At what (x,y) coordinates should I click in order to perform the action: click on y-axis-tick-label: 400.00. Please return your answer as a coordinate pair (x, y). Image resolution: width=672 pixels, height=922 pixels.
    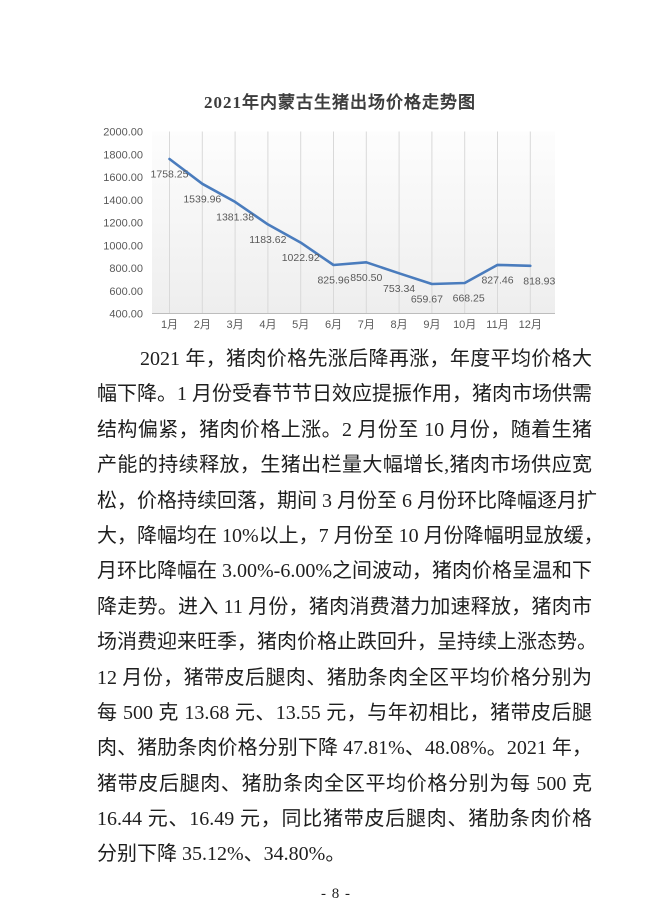
    Looking at the image, I should click on (126, 315).